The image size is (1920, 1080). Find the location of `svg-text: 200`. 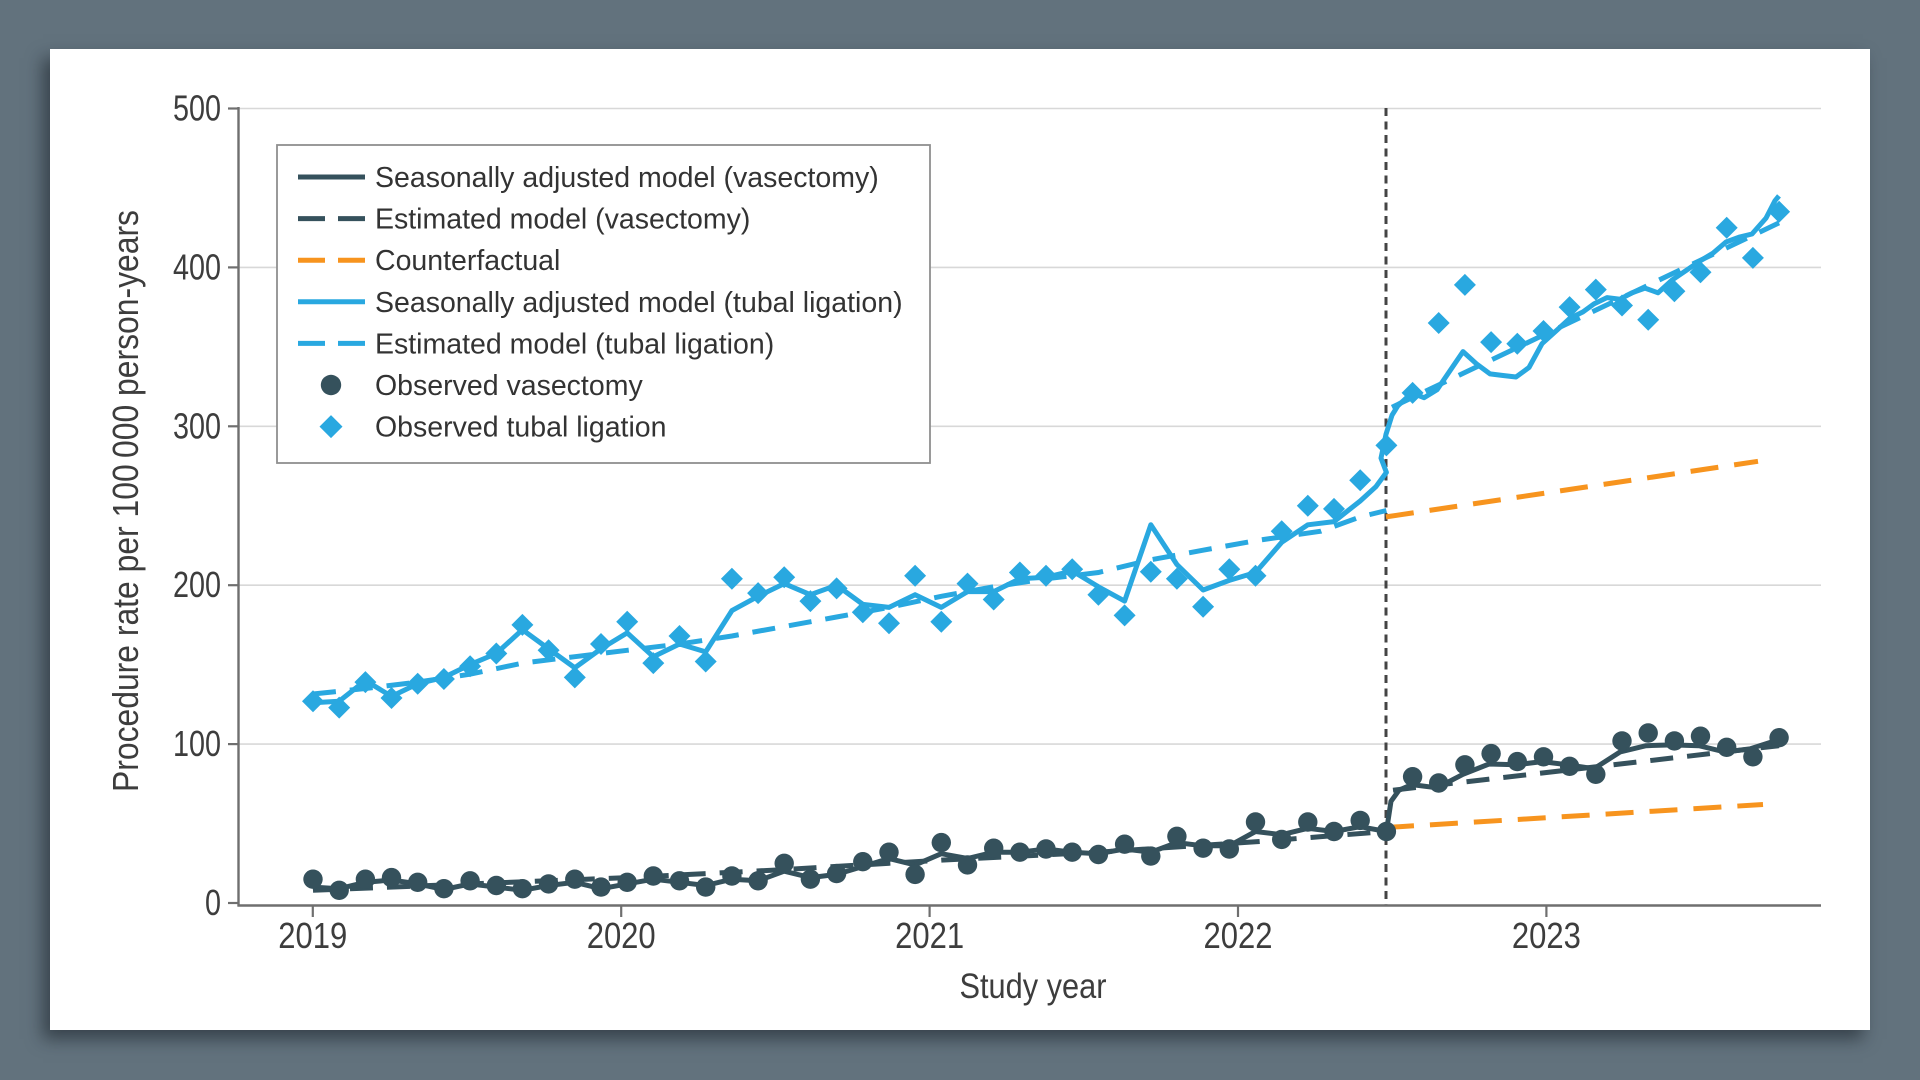

svg-text: 200 is located at coordinates (197, 584).